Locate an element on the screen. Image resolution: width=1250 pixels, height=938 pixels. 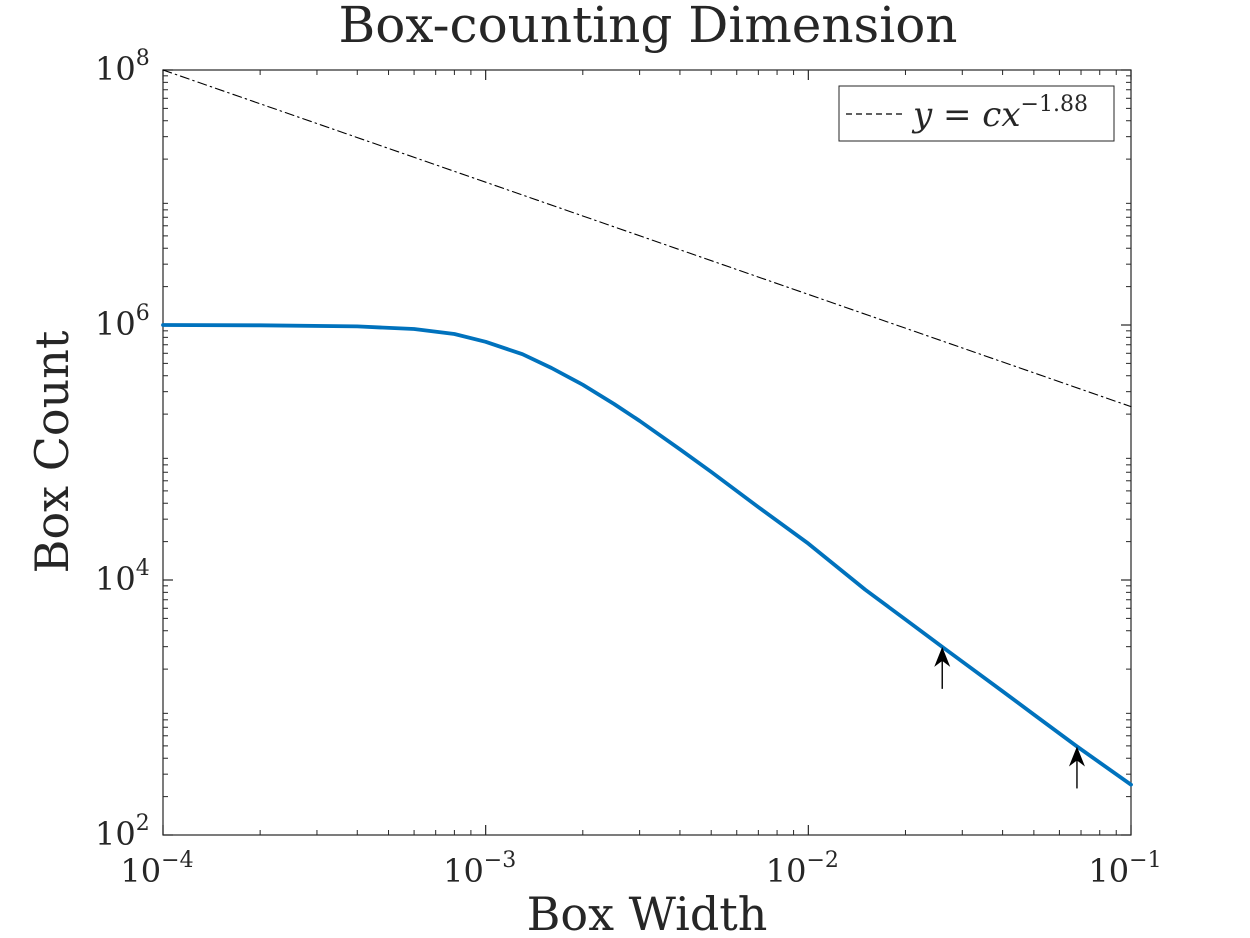
legend-entry-prefix: y = cx is located at coordinates (966, 115).